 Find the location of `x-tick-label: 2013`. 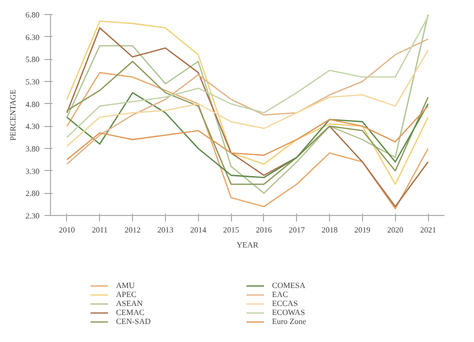

x-tick-label: 2013 is located at coordinates (165, 230).